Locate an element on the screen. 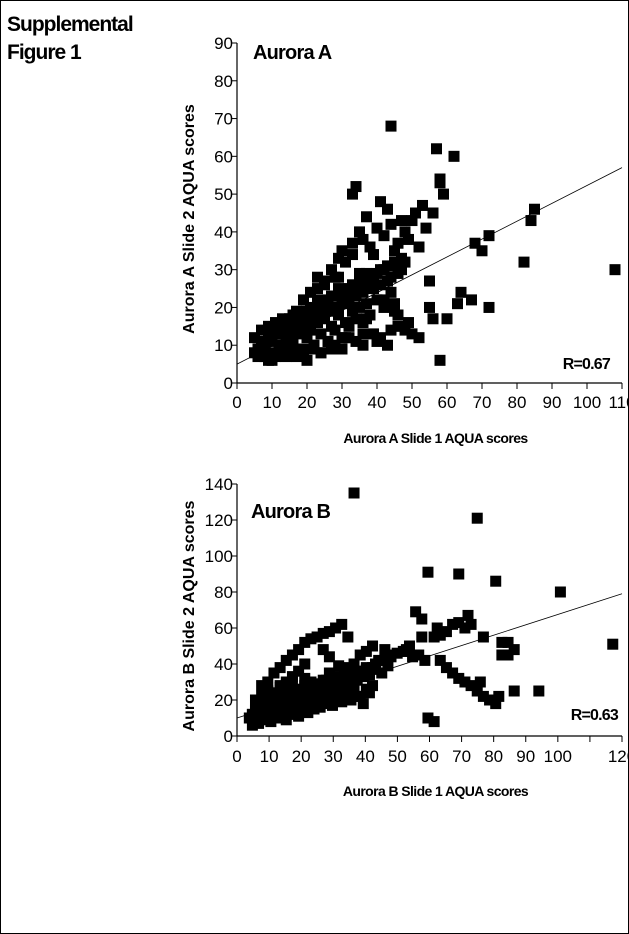 This screenshot has height=934, width=629. aurora-a-panel-title: Aurora A is located at coordinates (292, 53).